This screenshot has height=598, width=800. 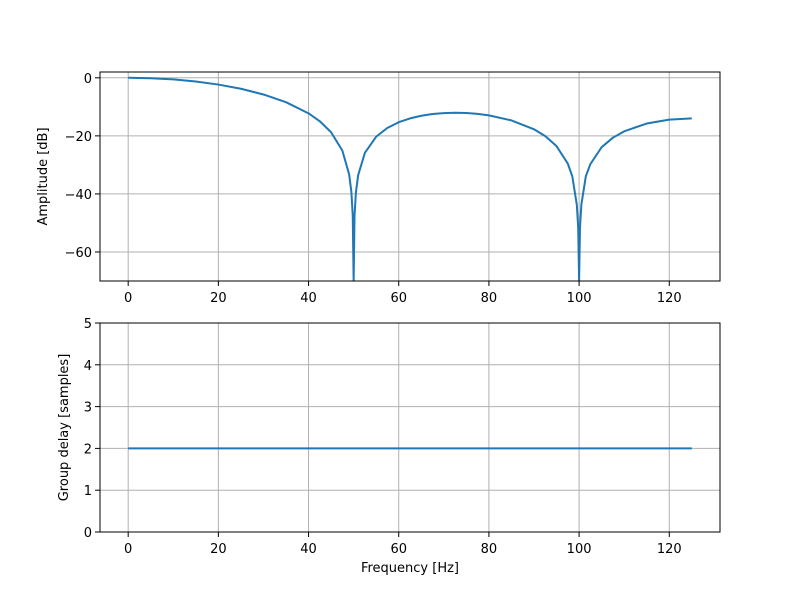 I want to click on y-tick-label: 3, so click(x=88, y=408).